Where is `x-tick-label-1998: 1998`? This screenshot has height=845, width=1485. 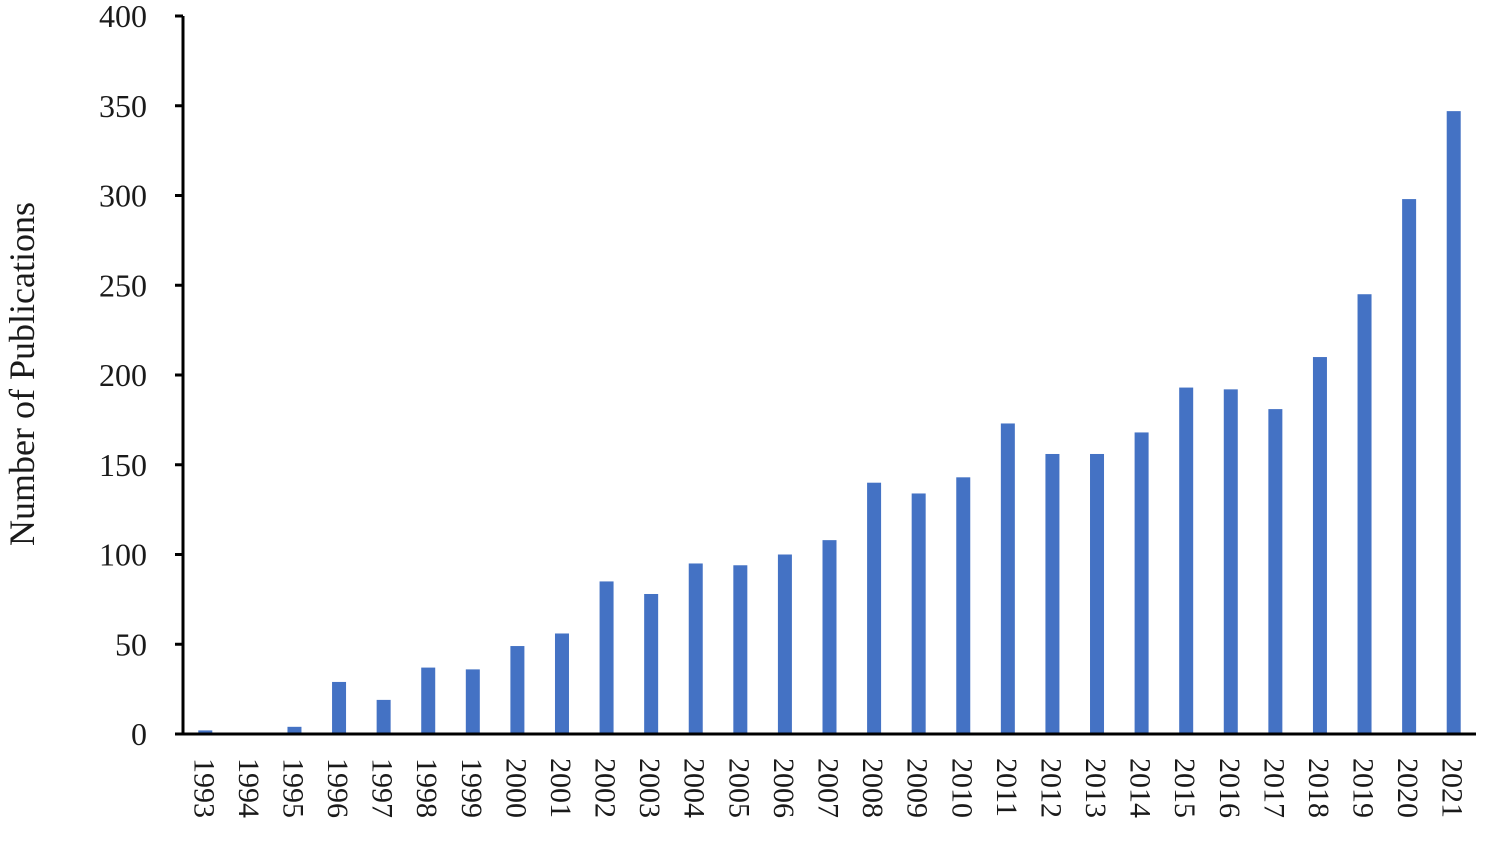
x-tick-label-1998: 1998 is located at coordinates (426, 788).